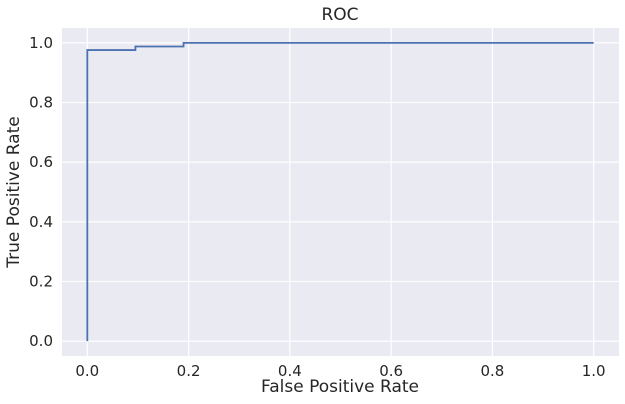  Describe the element at coordinates (340, 387) in the screenshot. I see `x-axis-label: False Positive Rate` at that location.